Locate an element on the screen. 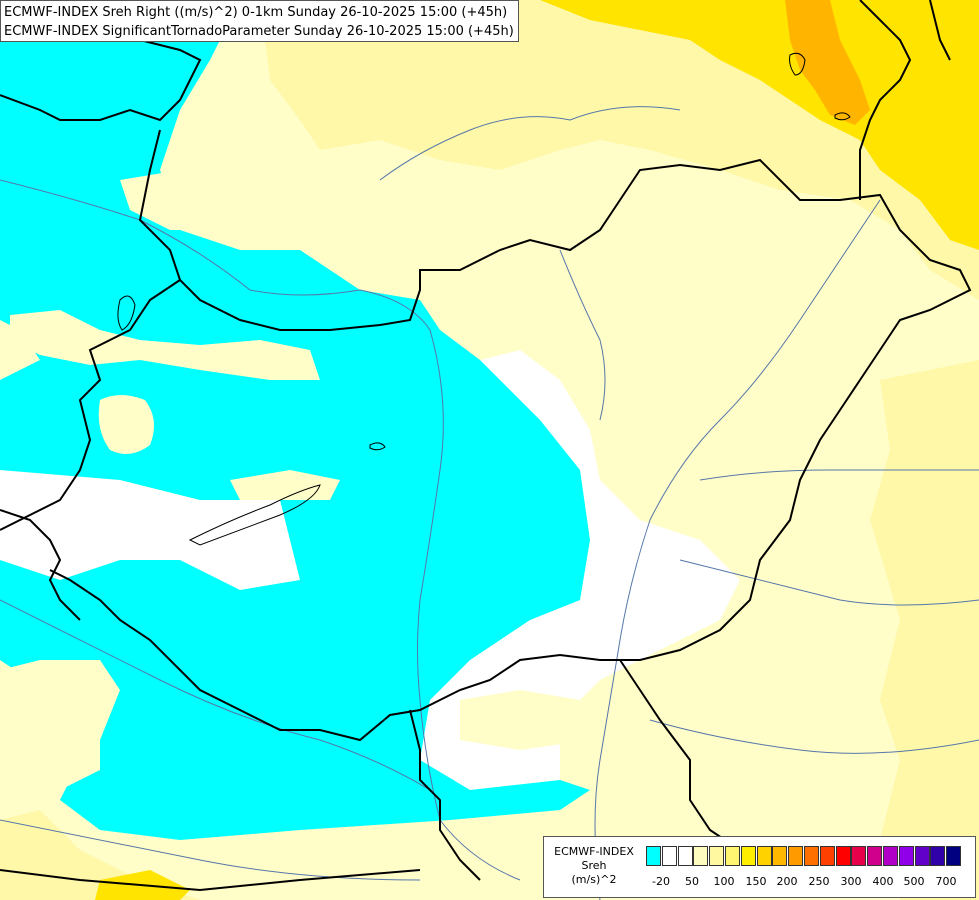 This screenshot has height=900, width=979. legend-tick-label: 300 is located at coordinates (851, 881).